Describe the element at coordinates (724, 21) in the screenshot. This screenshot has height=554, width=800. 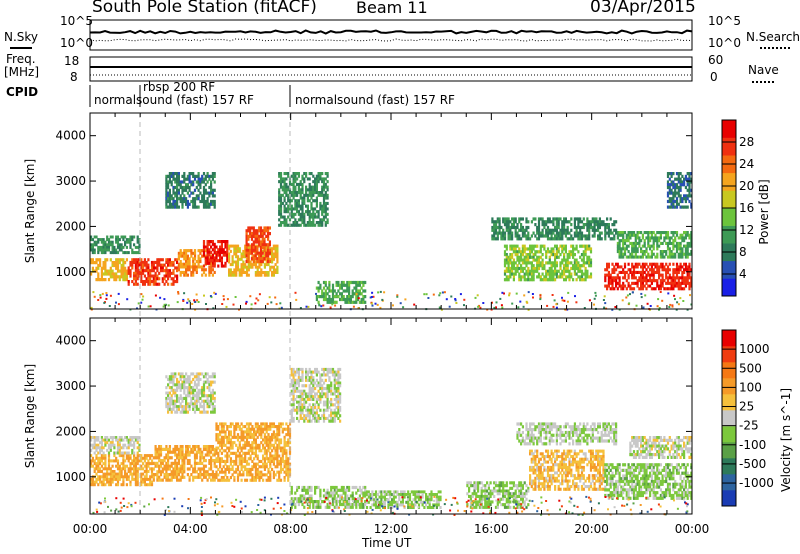
I see `nsearch-tick-top: 10^5` at that location.